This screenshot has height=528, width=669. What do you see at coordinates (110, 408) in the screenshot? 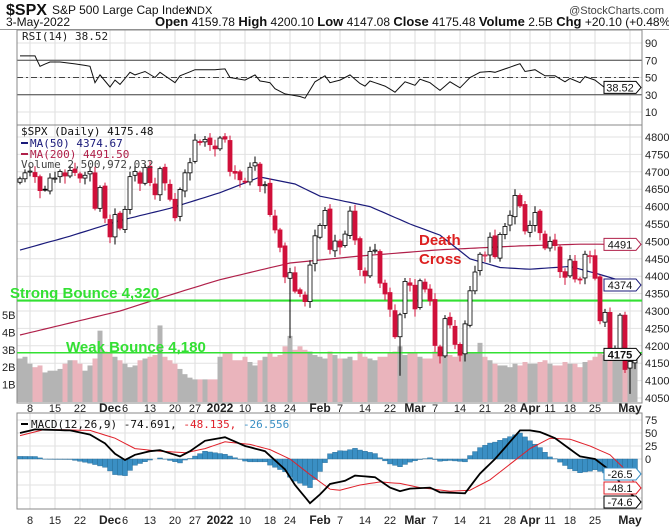
I see `date-tick-label: Dec` at bounding box center [110, 408].